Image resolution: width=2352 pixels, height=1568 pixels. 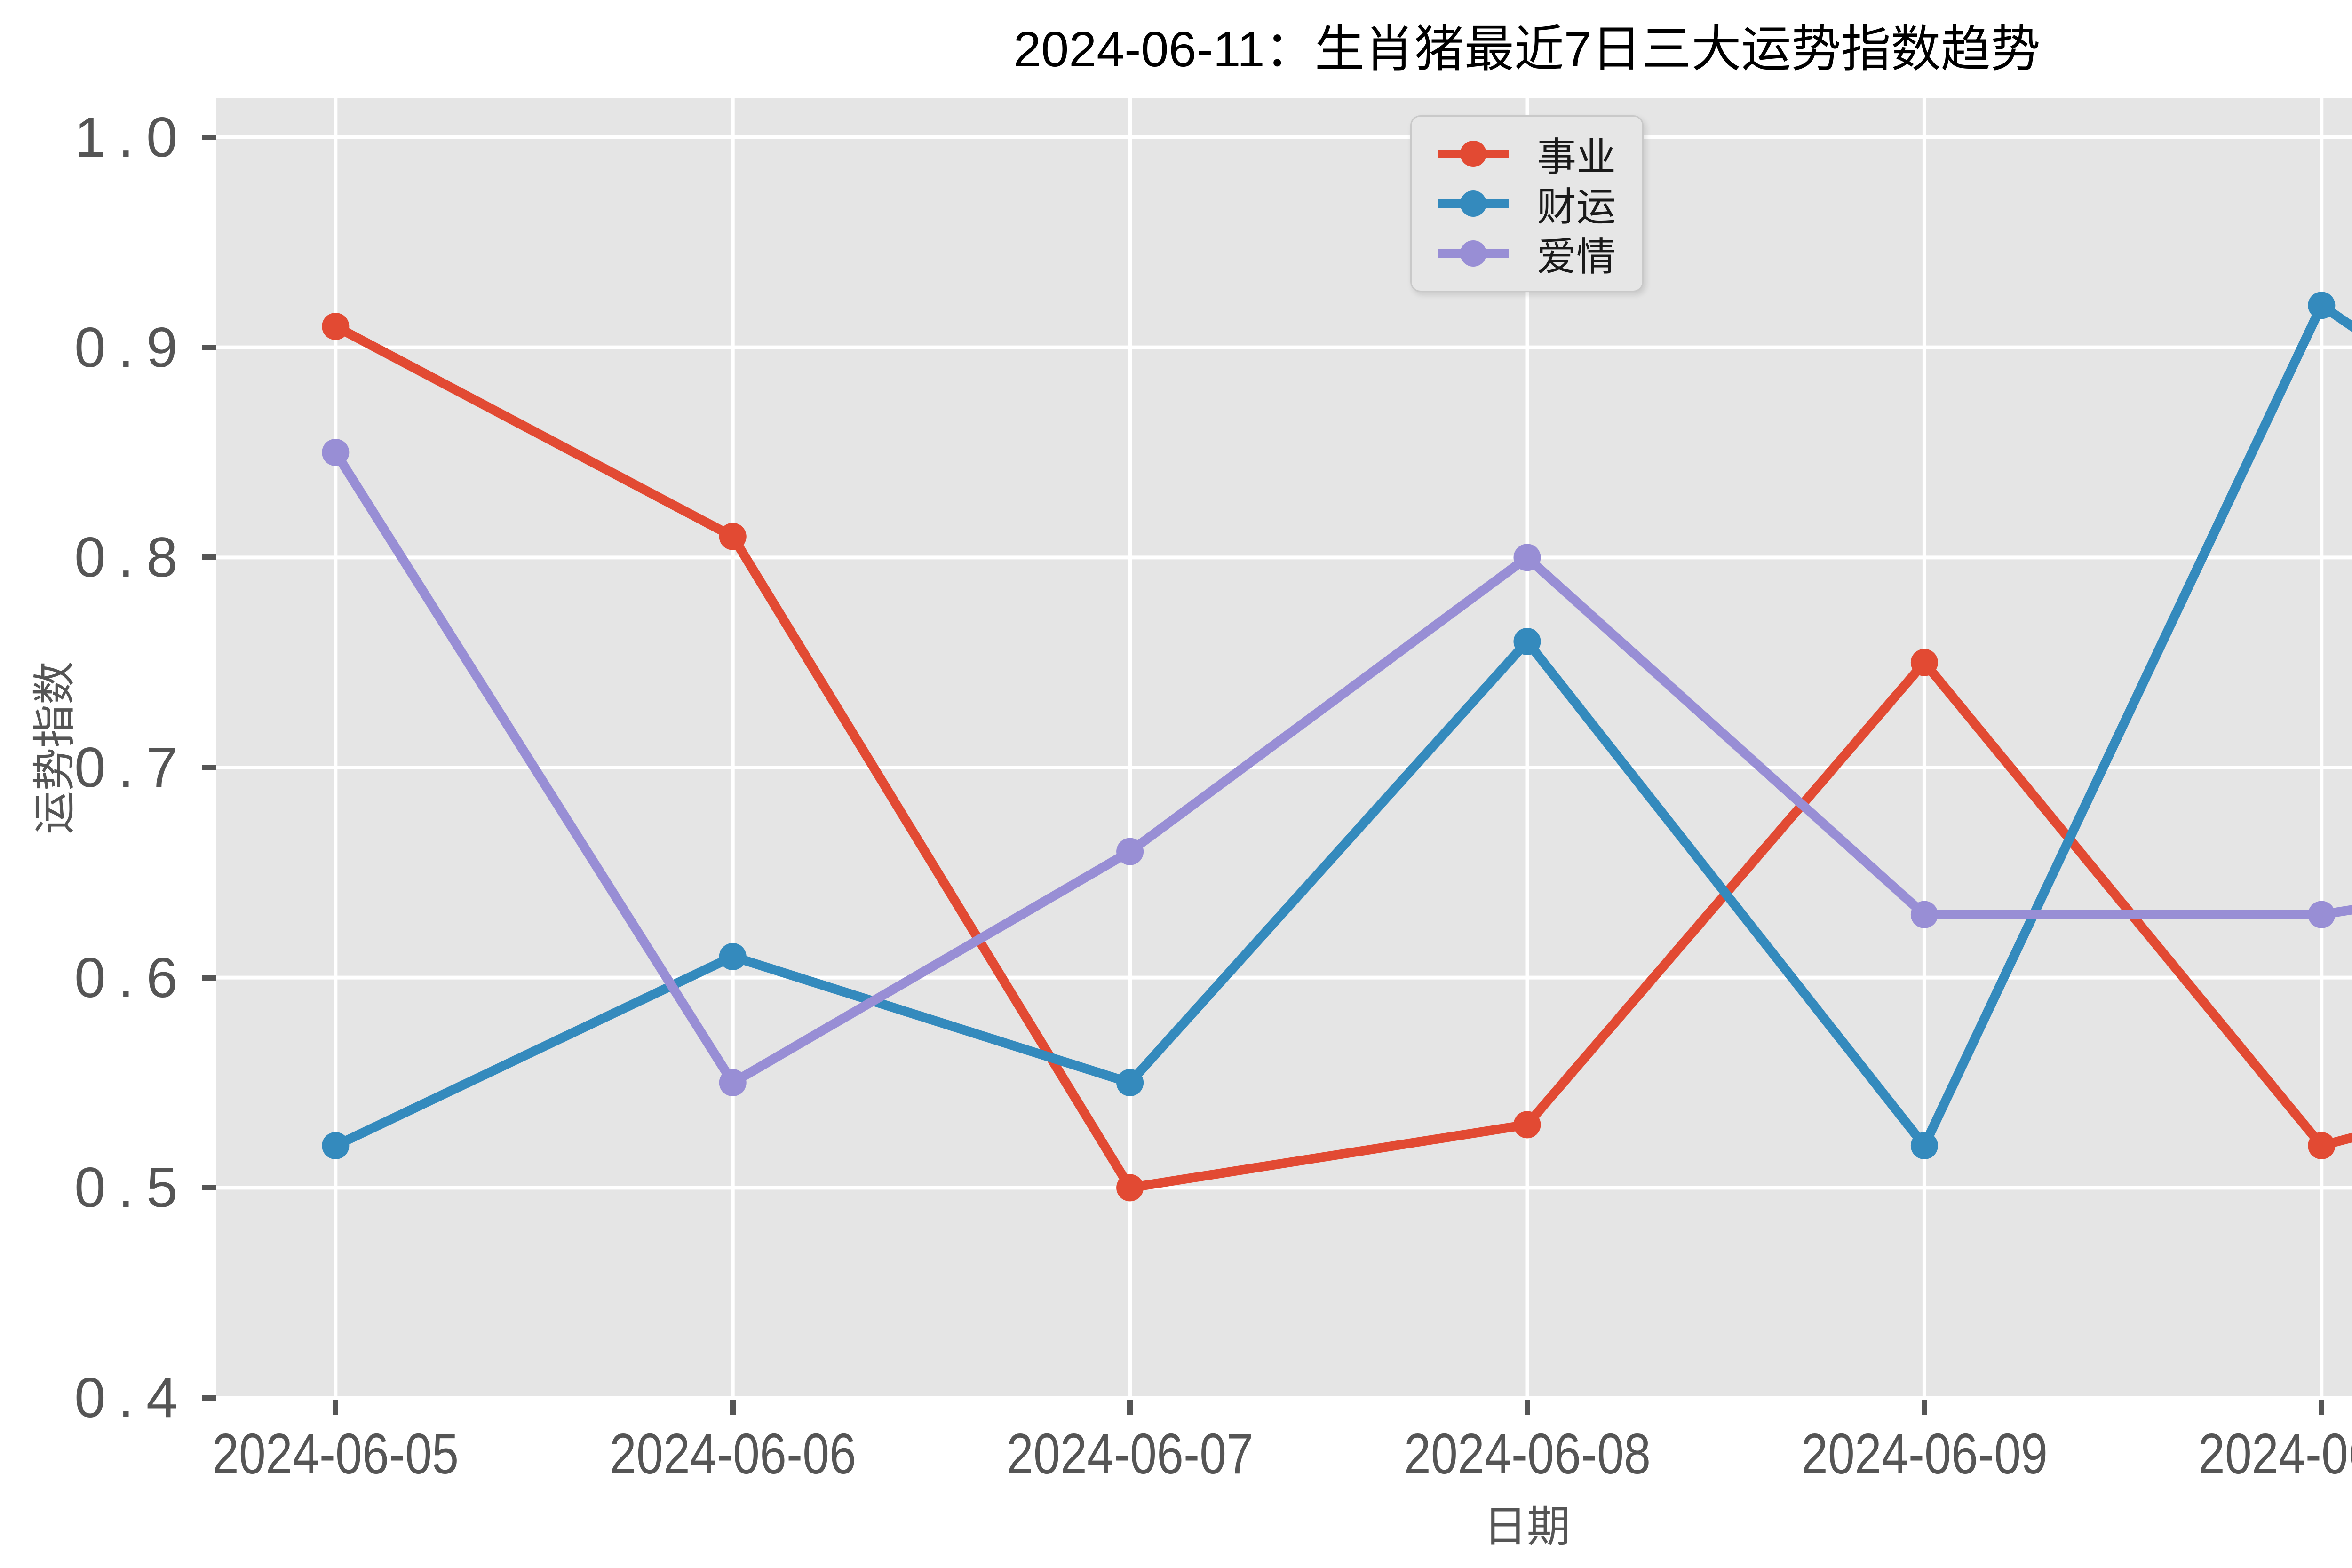 I want to click on data-point-财运-2024-06-09, so click(x=1924, y=1146).